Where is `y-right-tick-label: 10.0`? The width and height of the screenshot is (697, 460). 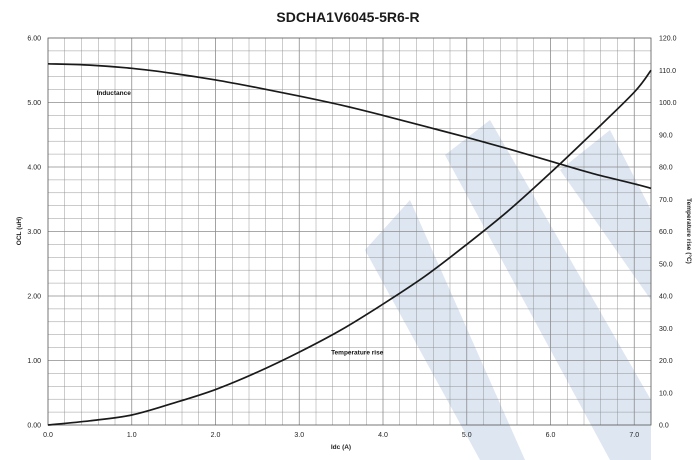 y-right-tick-label: 10.0 is located at coordinates (666, 393).